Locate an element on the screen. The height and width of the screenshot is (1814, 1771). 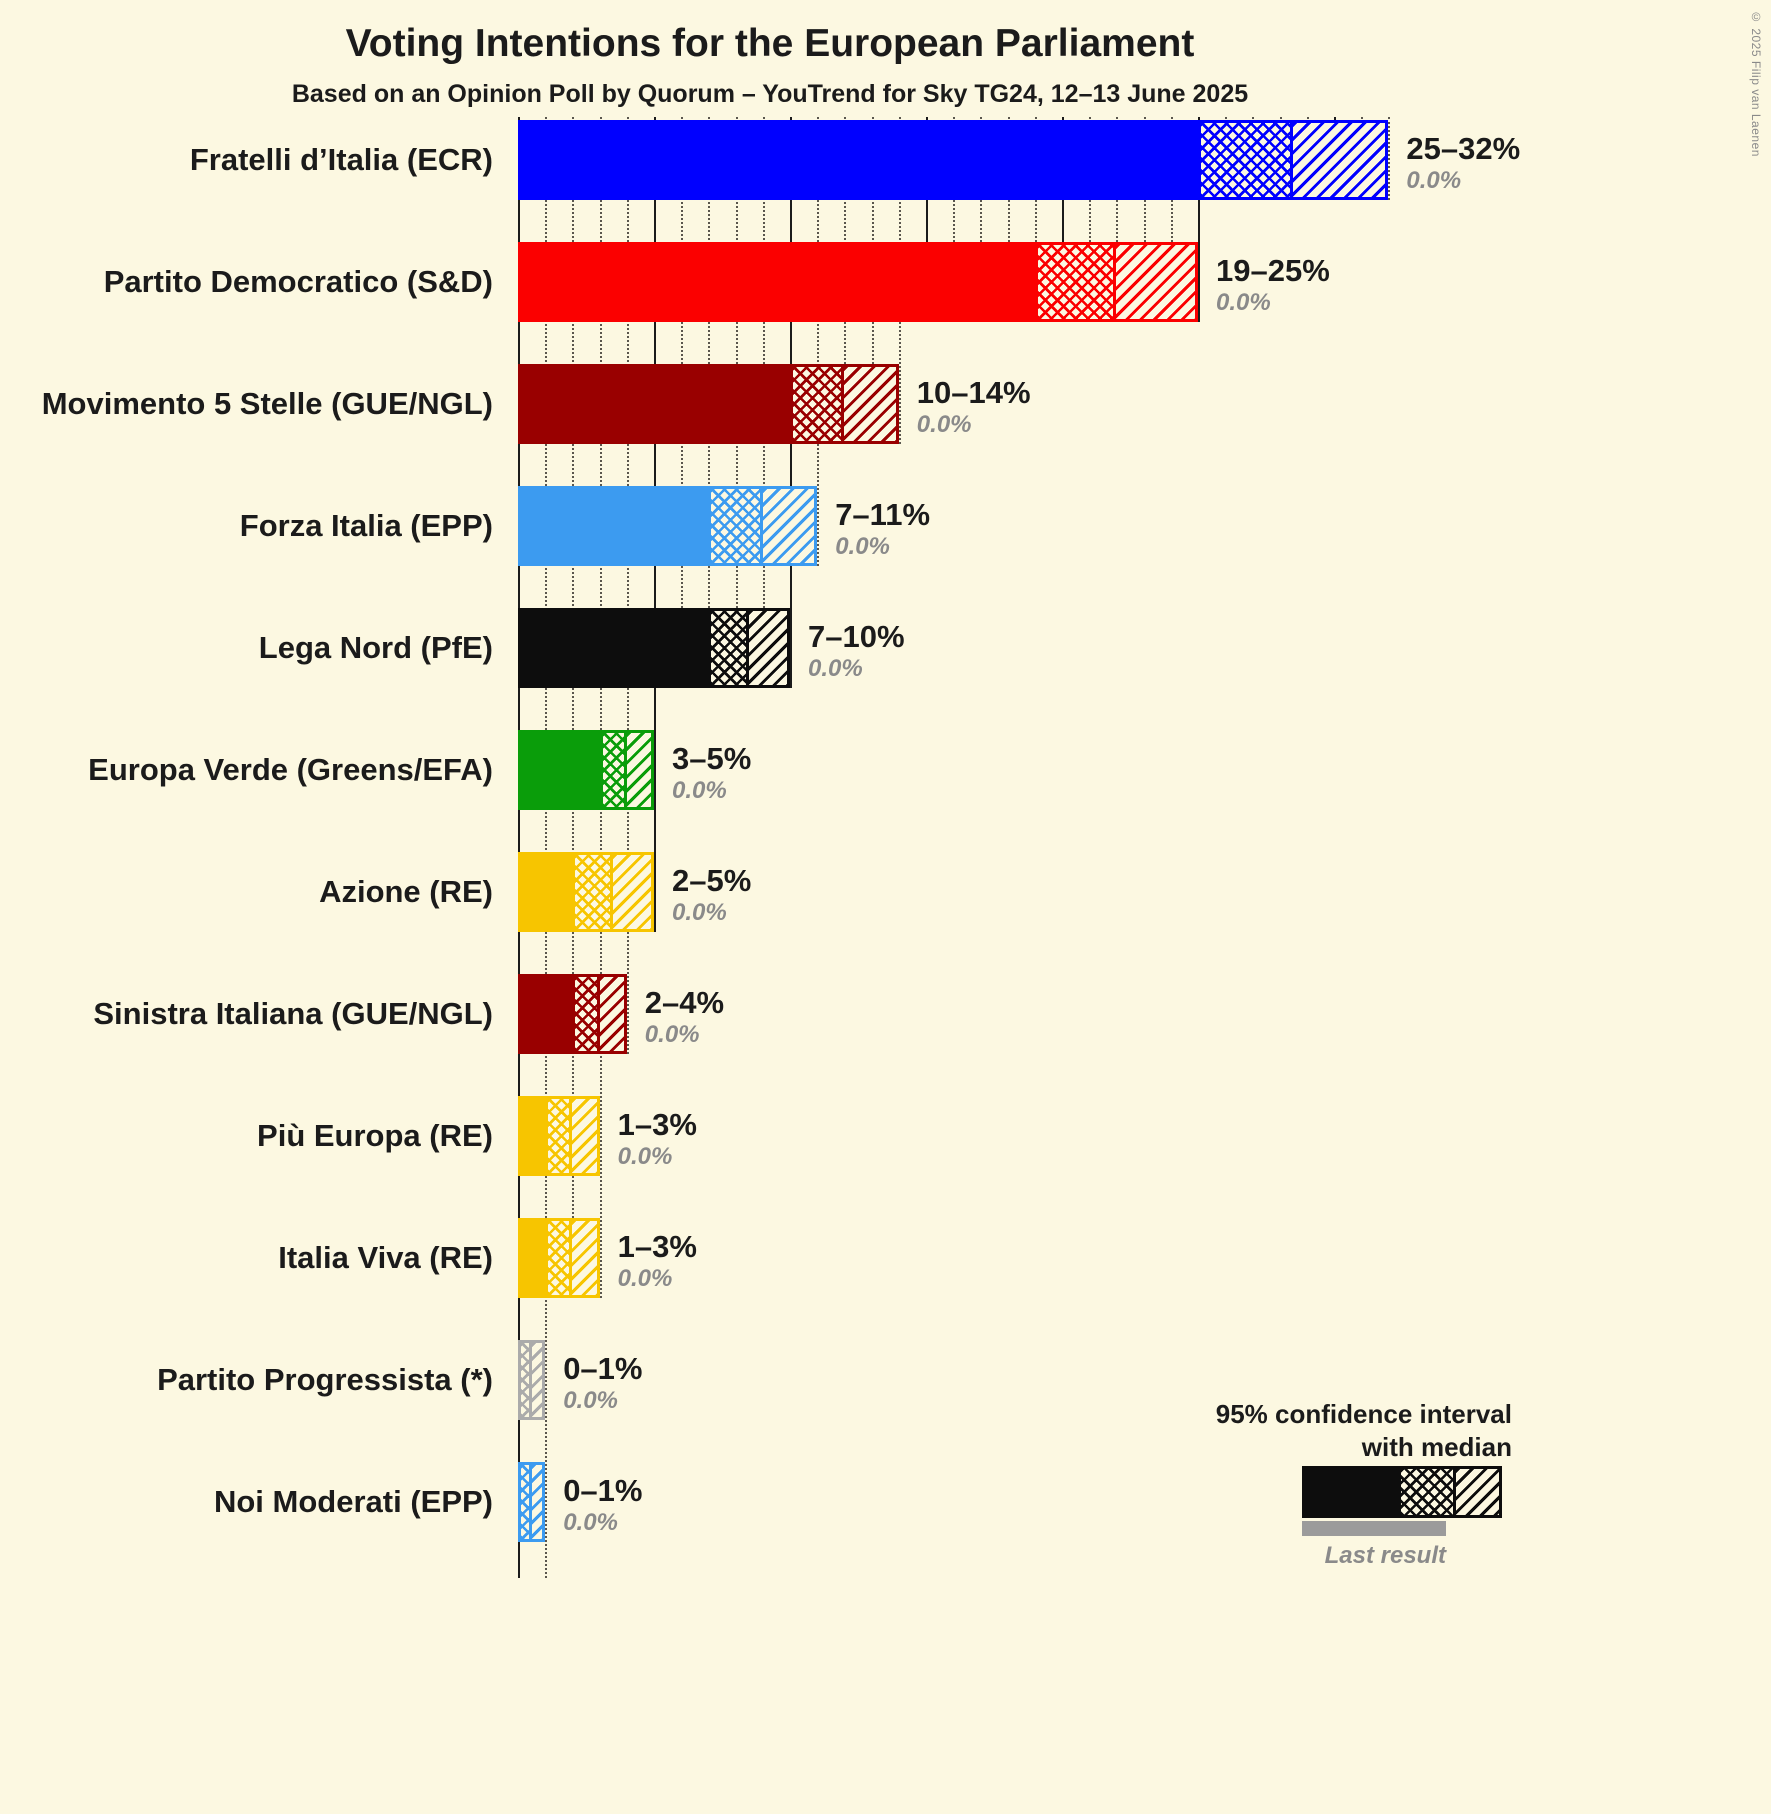
bar-row: Fratelli d’Italia (ECR) 25–32% 0.0% is located at coordinates (885, 160).